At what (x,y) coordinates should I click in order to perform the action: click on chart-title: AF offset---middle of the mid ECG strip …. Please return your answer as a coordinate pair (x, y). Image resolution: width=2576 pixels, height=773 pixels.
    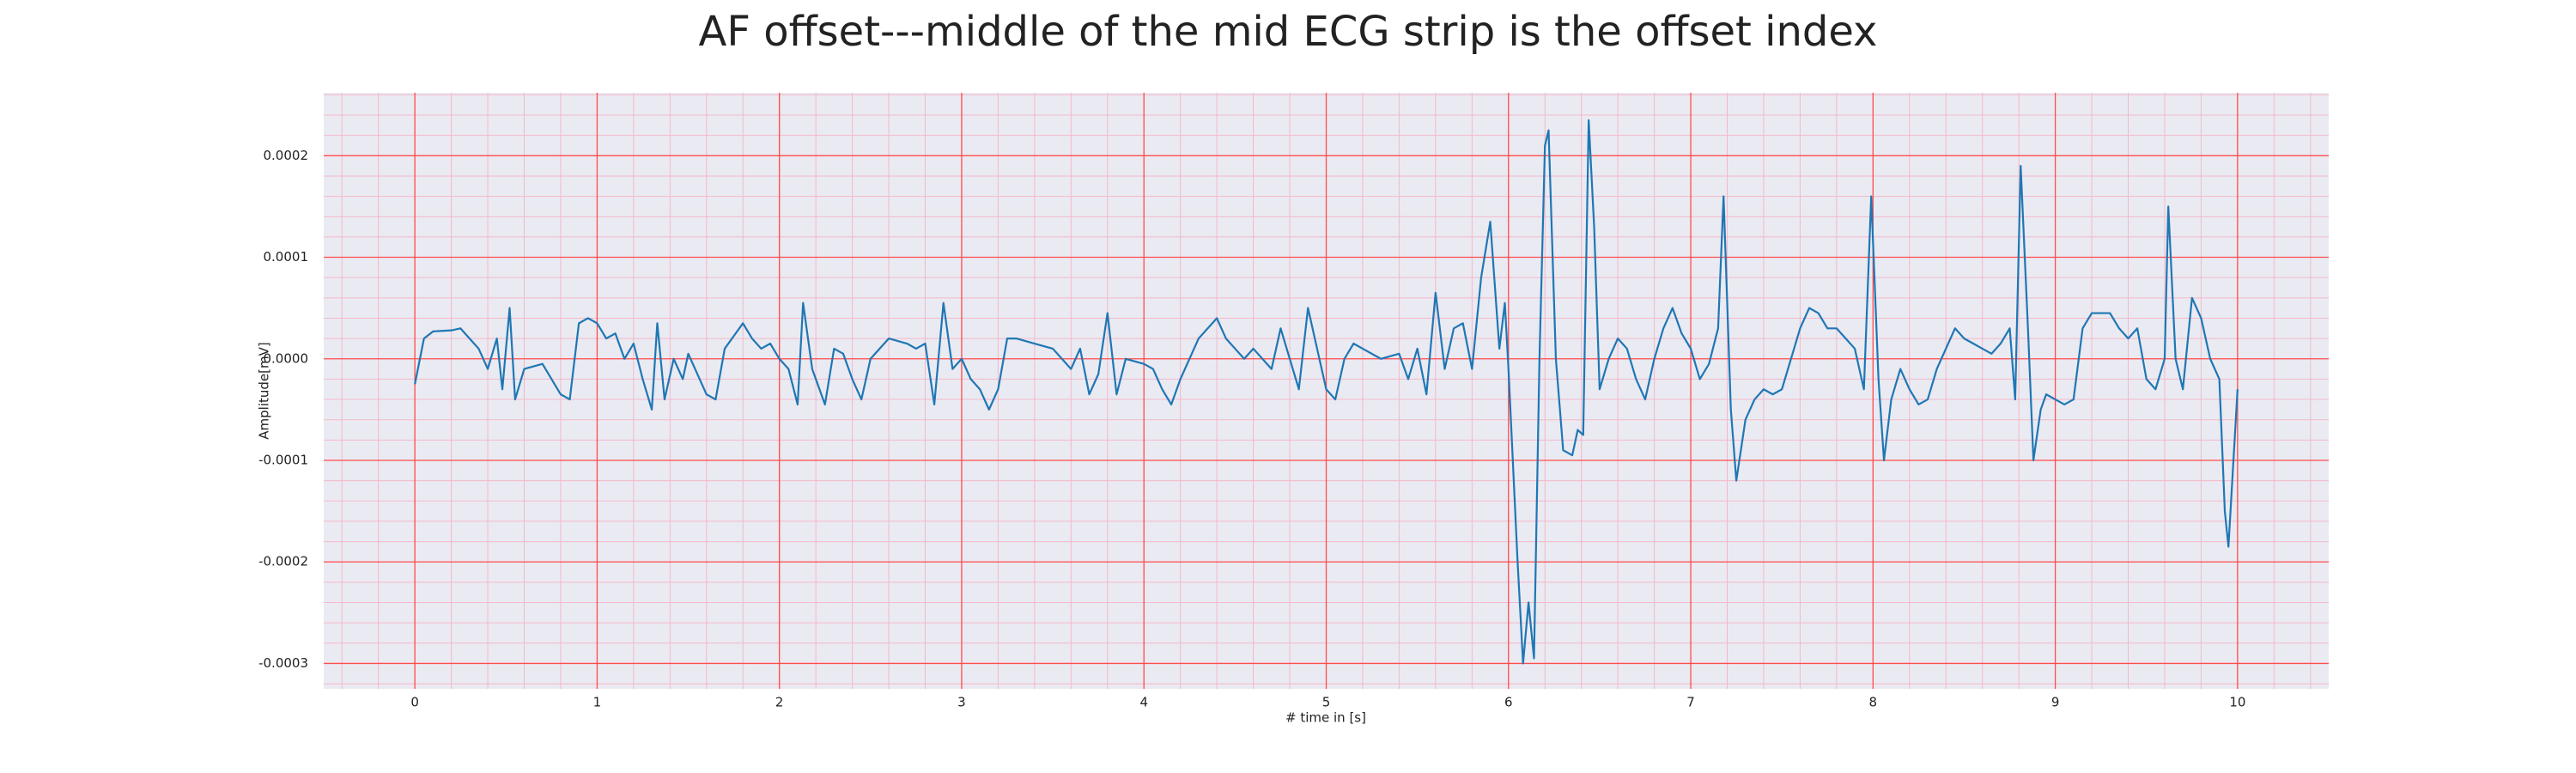
    Looking at the image, I should click on (1288, 32).